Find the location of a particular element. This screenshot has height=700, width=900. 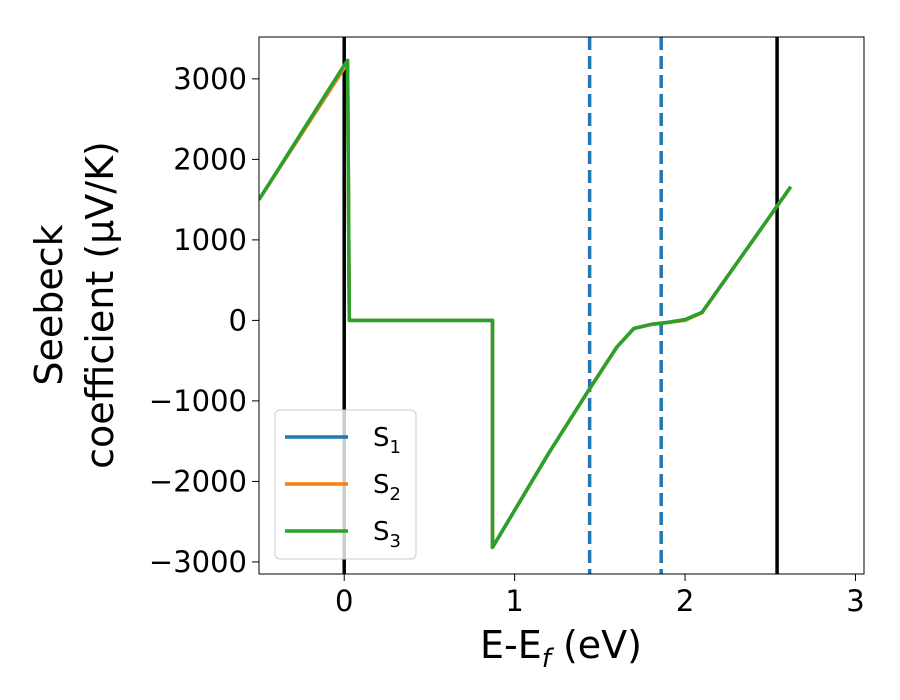

y-tick-label: 2000 is located at coordinates (210, 159).